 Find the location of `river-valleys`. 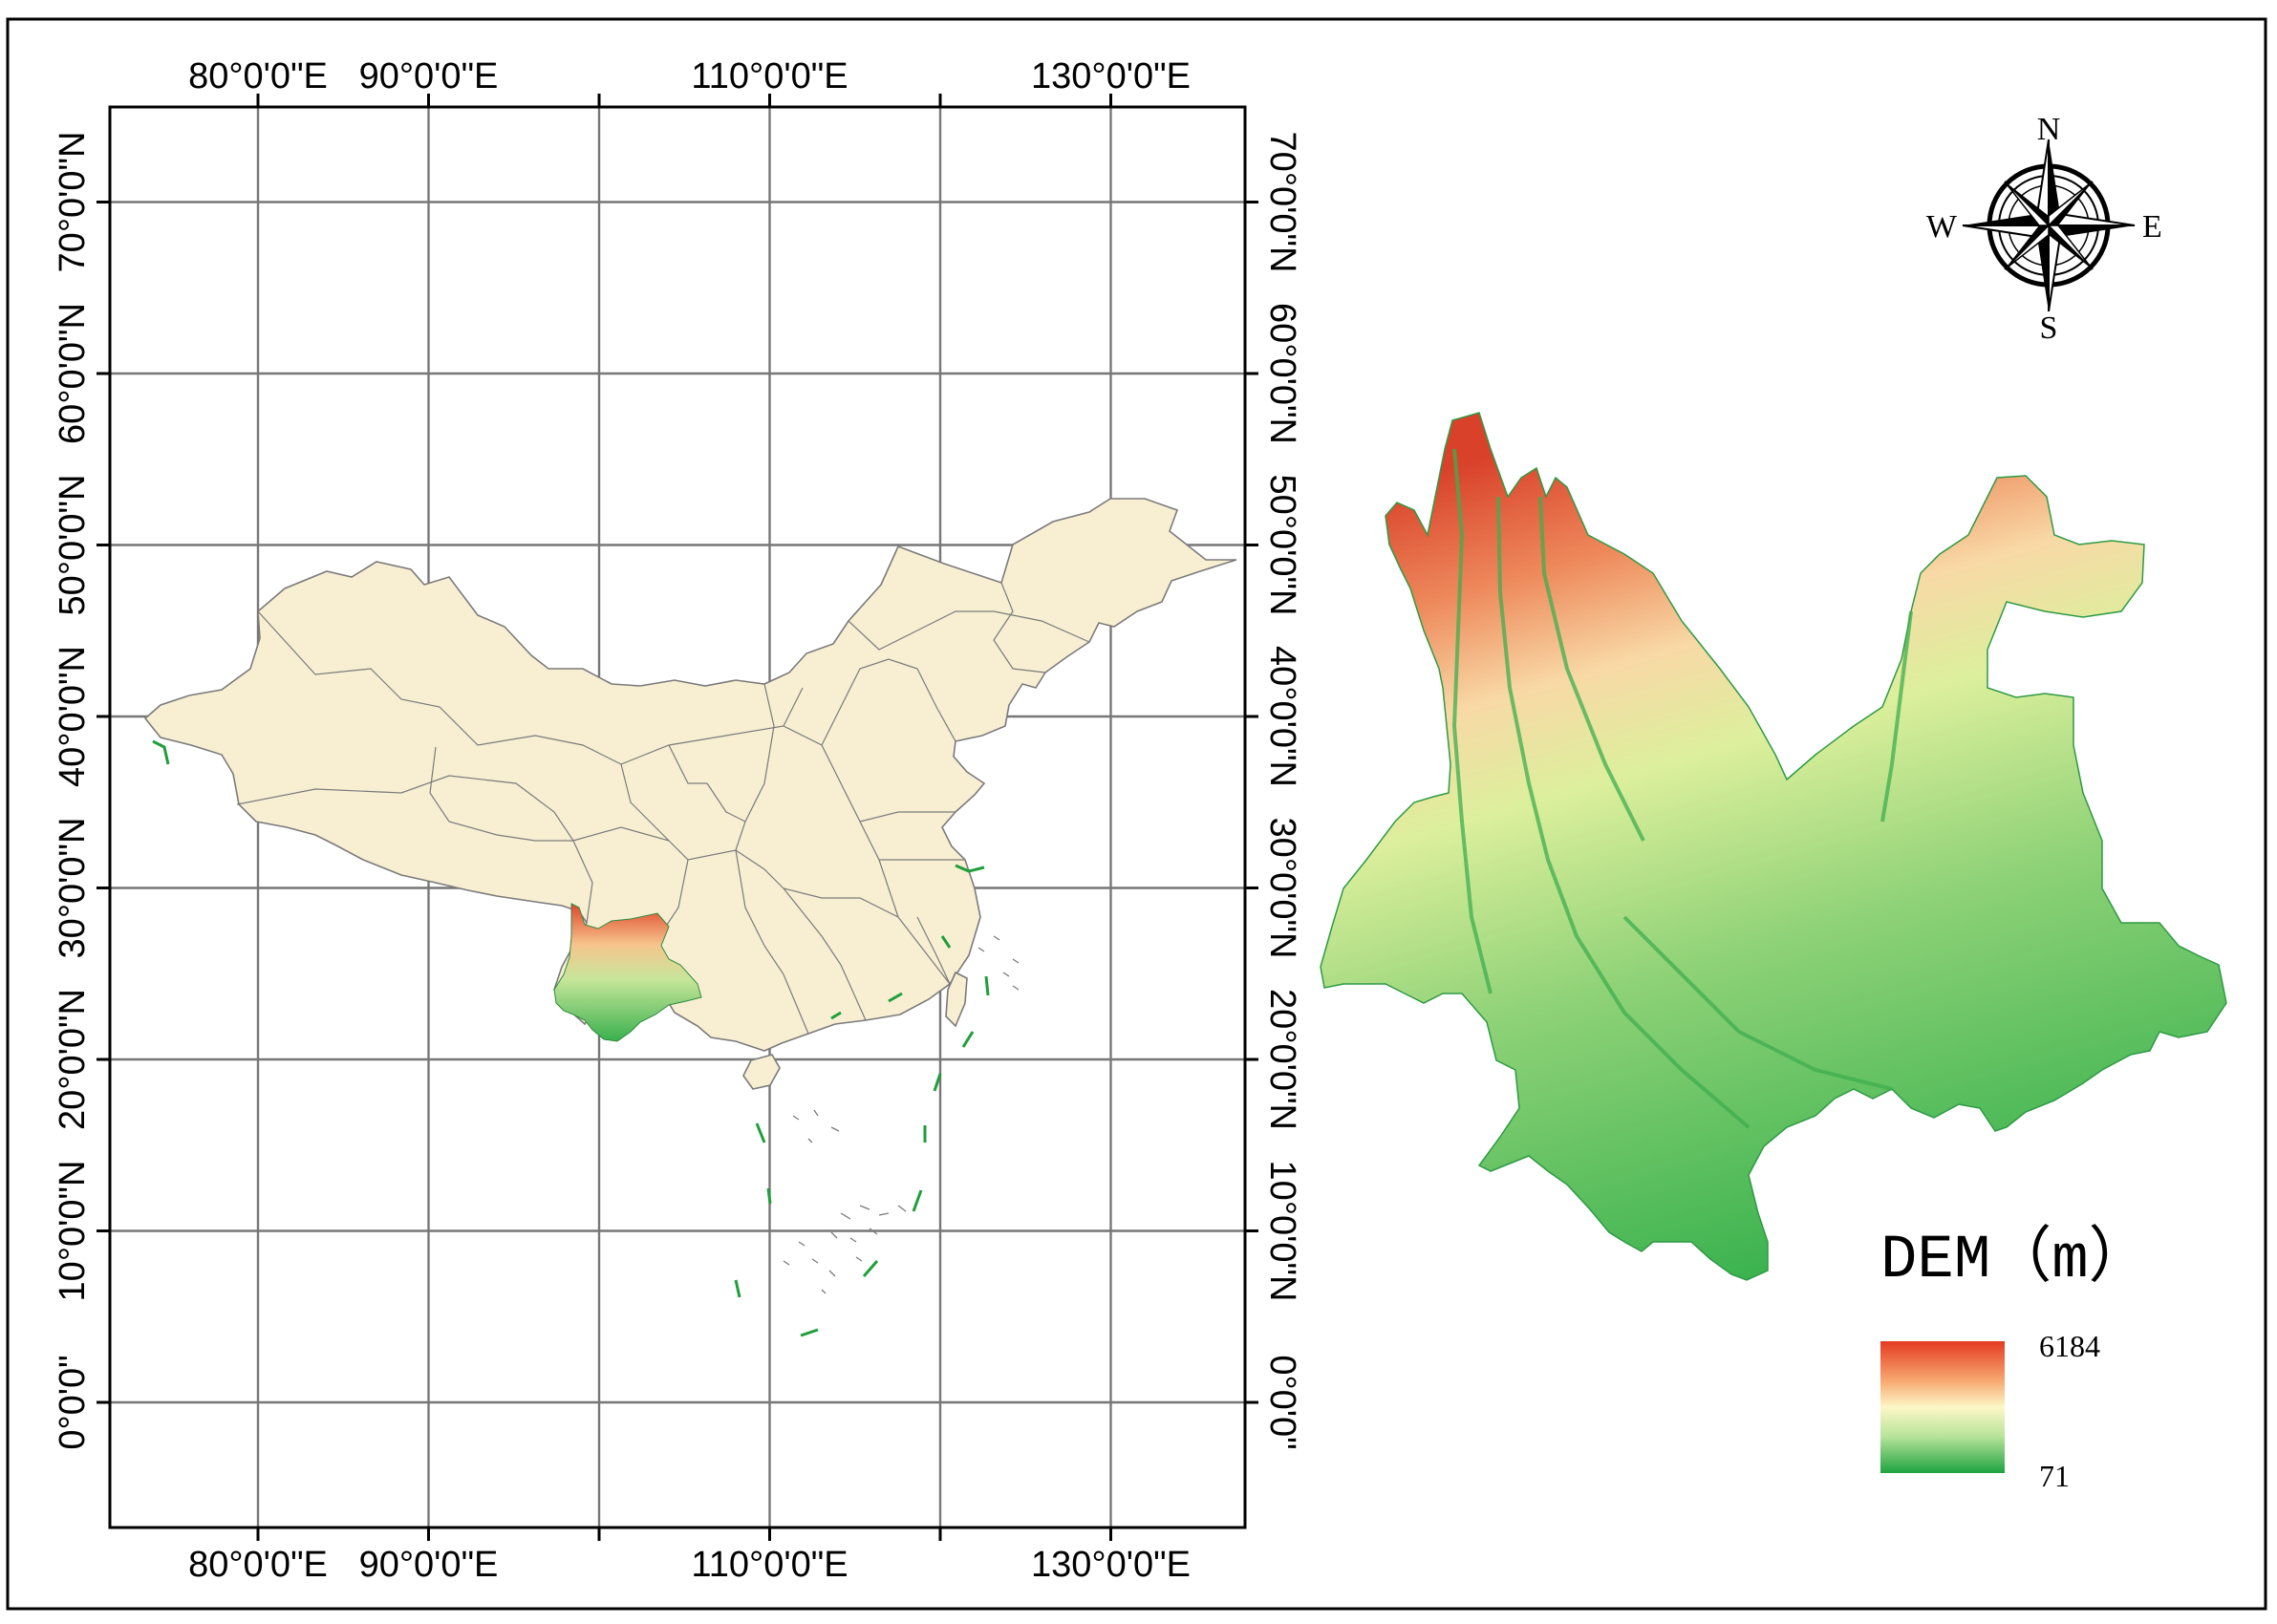

river-valleys is located at coordinates (1682, 789).